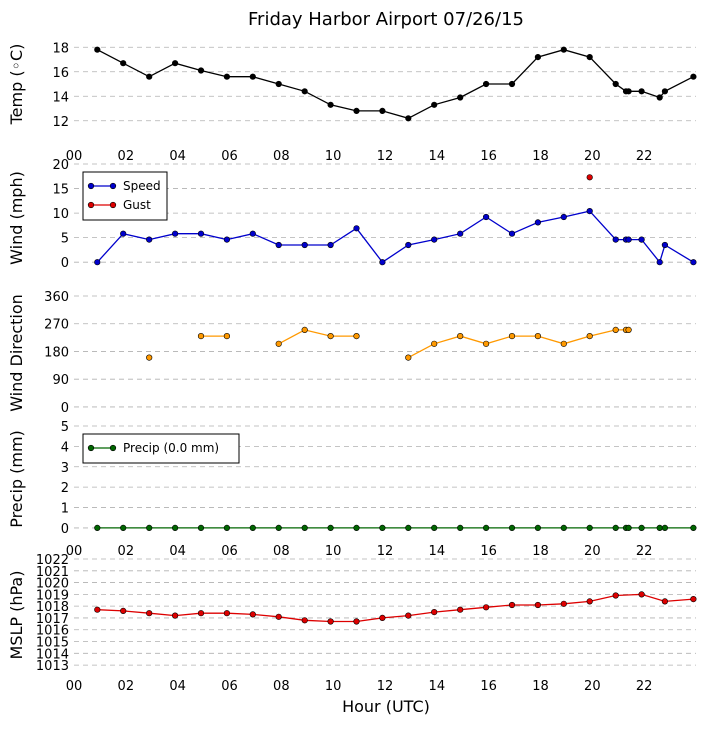 Image resolution: width=705 pixels, height=730 pixels. I want to click on legend-label: Gust, so click(137, 205).